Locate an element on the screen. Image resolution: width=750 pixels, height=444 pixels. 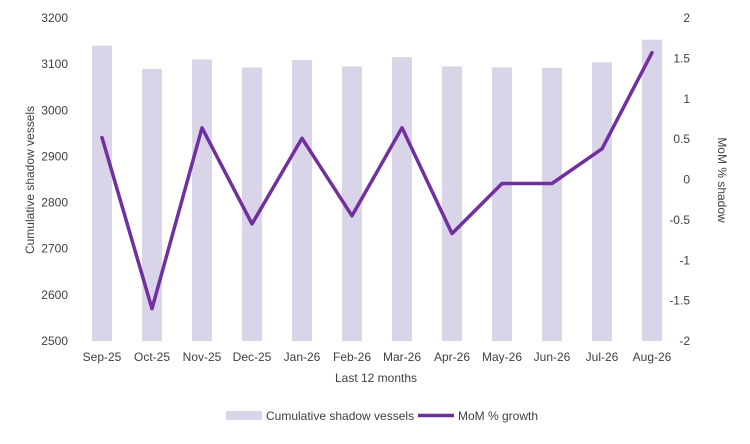
x-tick-label: Sep-25 is located at coordinates (102, 357).